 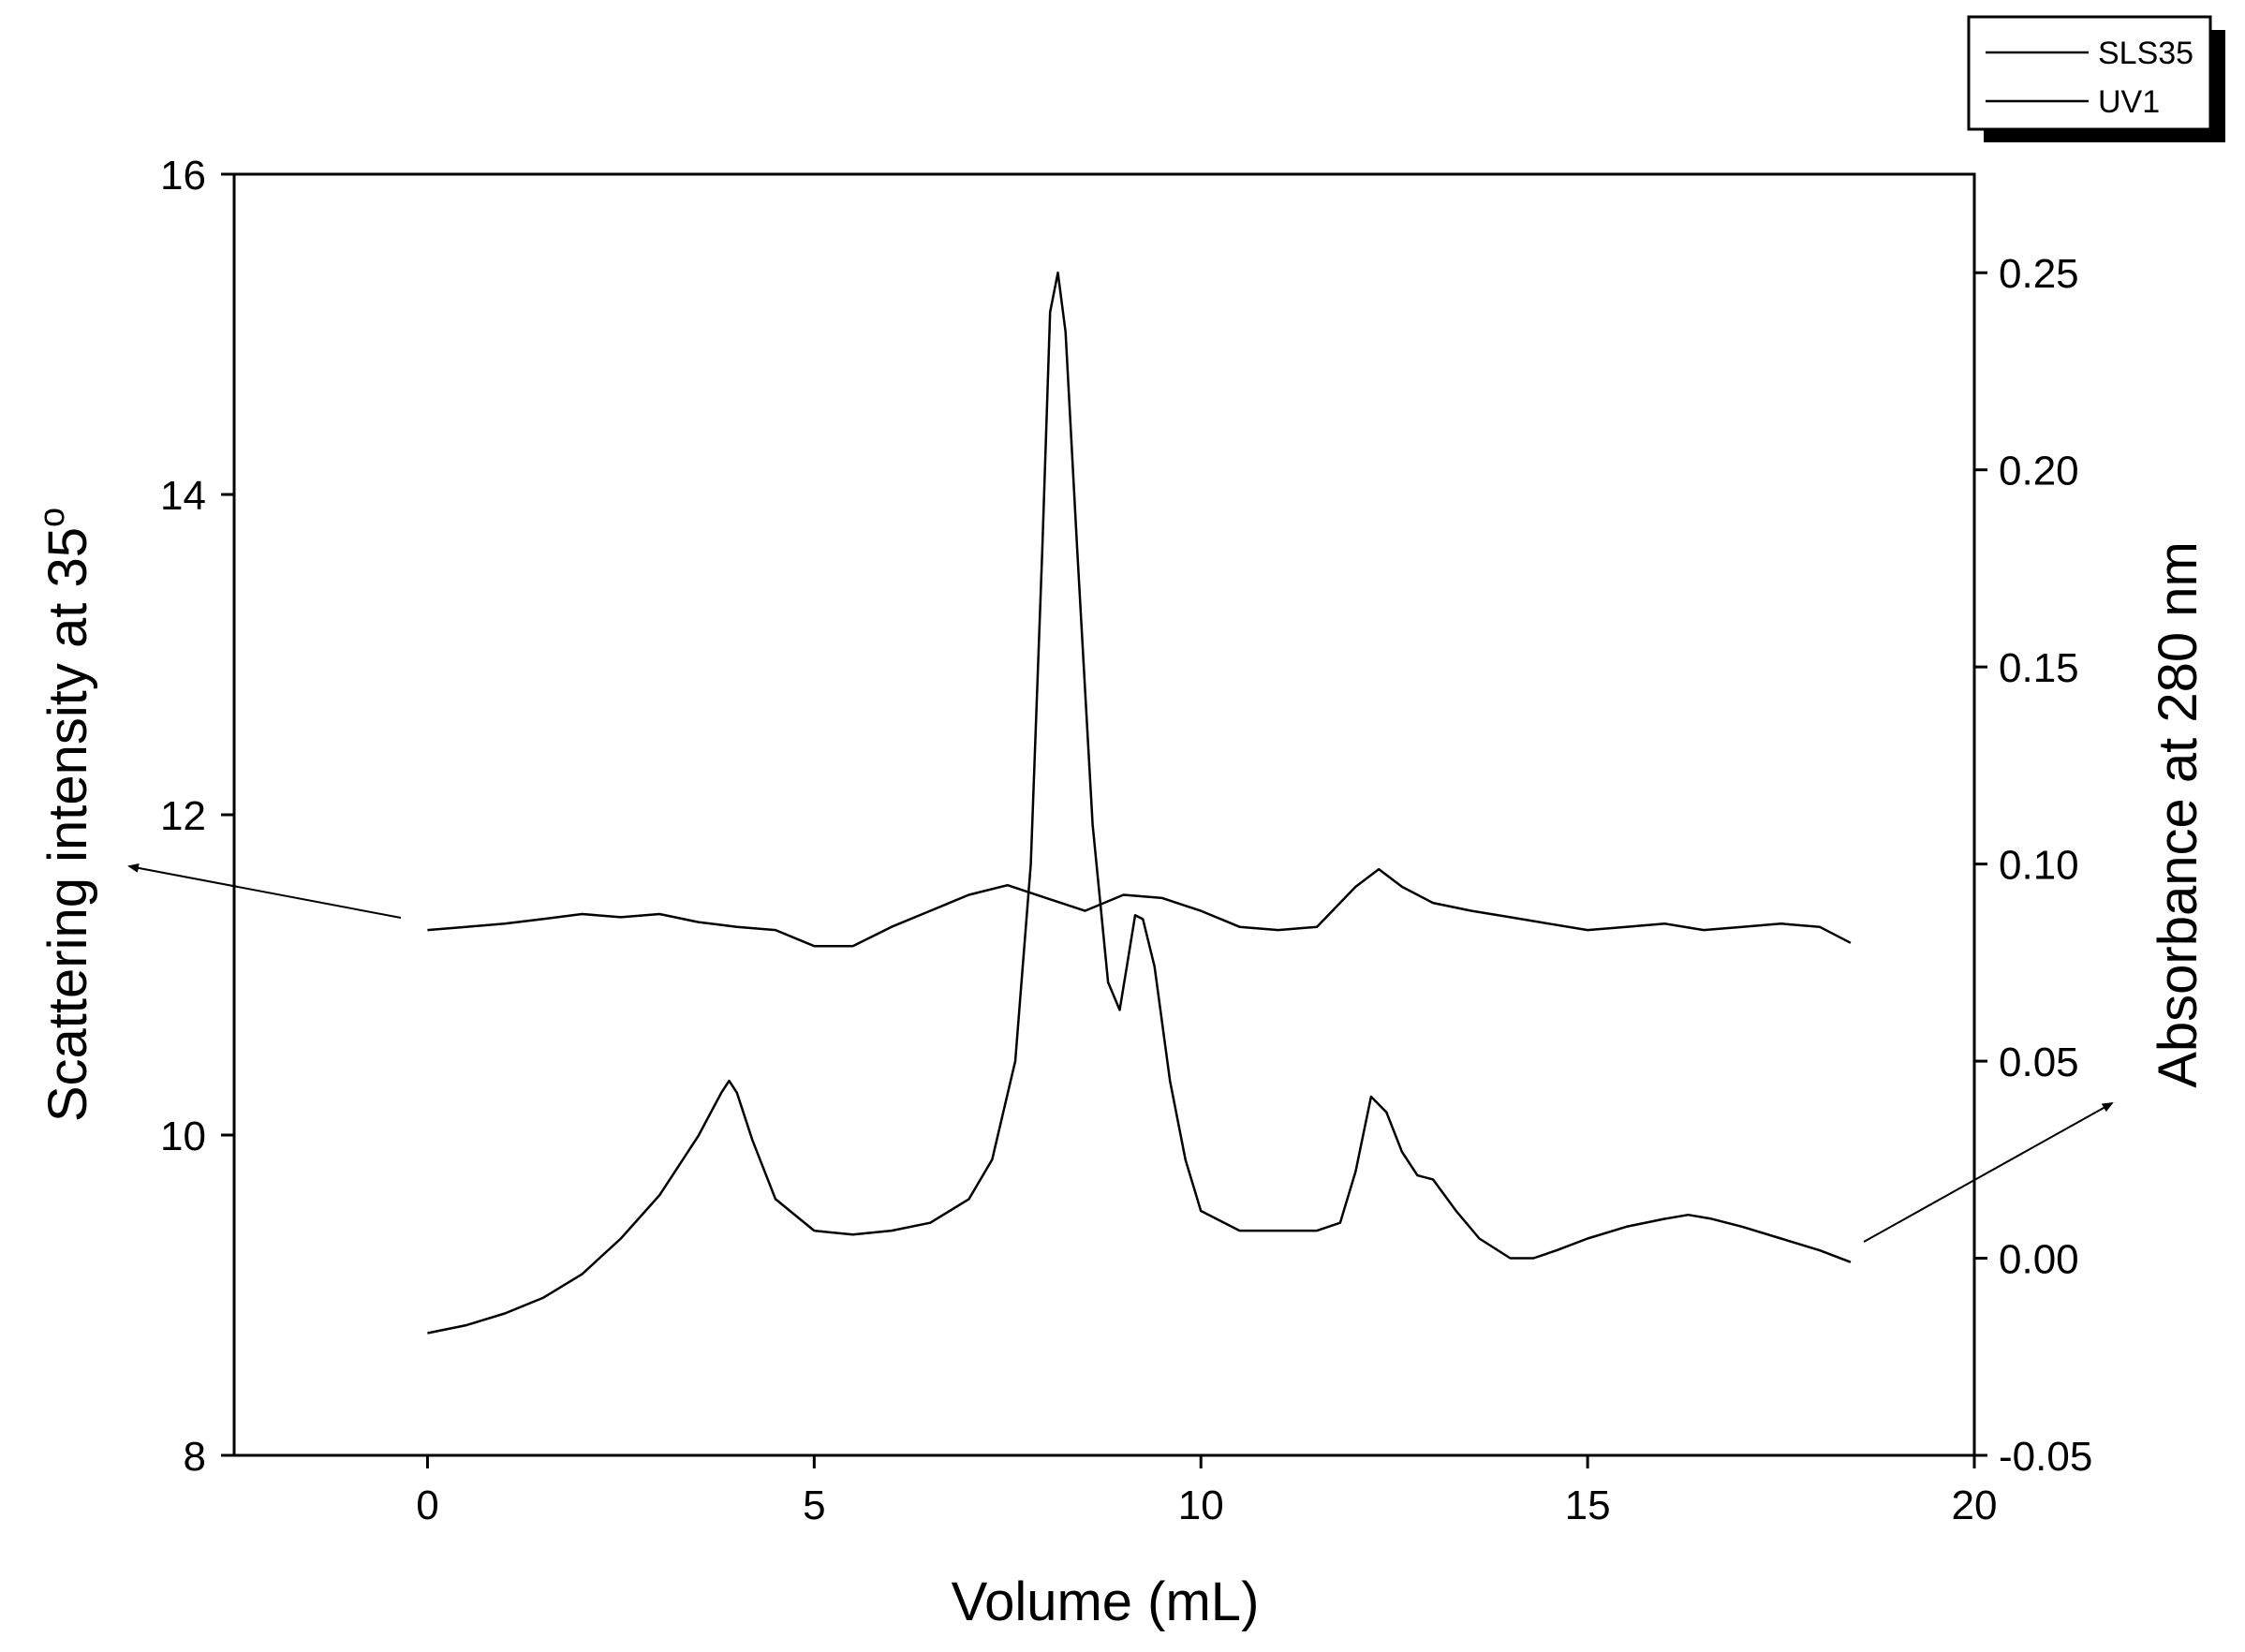 What do you see at coordinates (52, 517) in the screenshot?
I see `y-axis-left-title-superscript: o` at bounding box center [52, 517].